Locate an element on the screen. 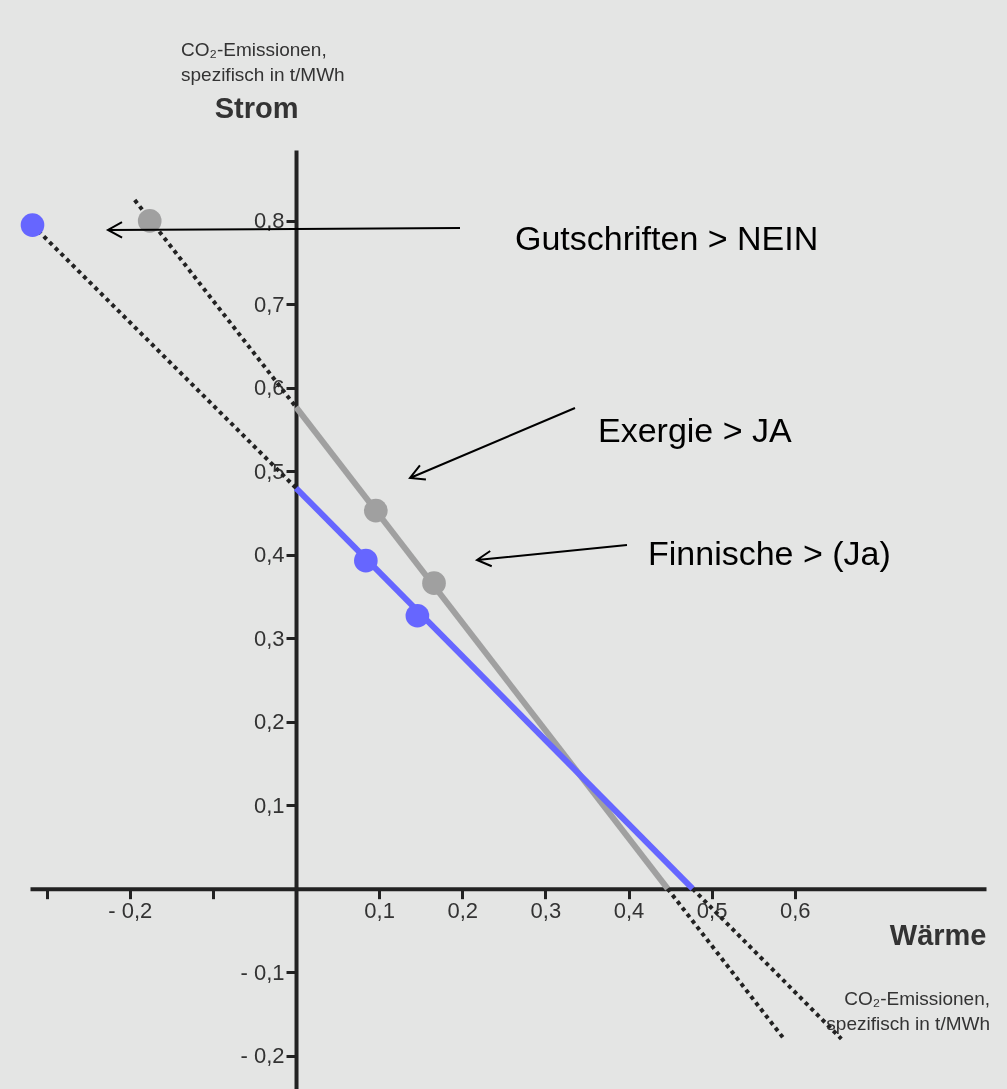 The image size is (1007, 1089). y-tick-label: 0,7 is located at coordinates (269, 304).